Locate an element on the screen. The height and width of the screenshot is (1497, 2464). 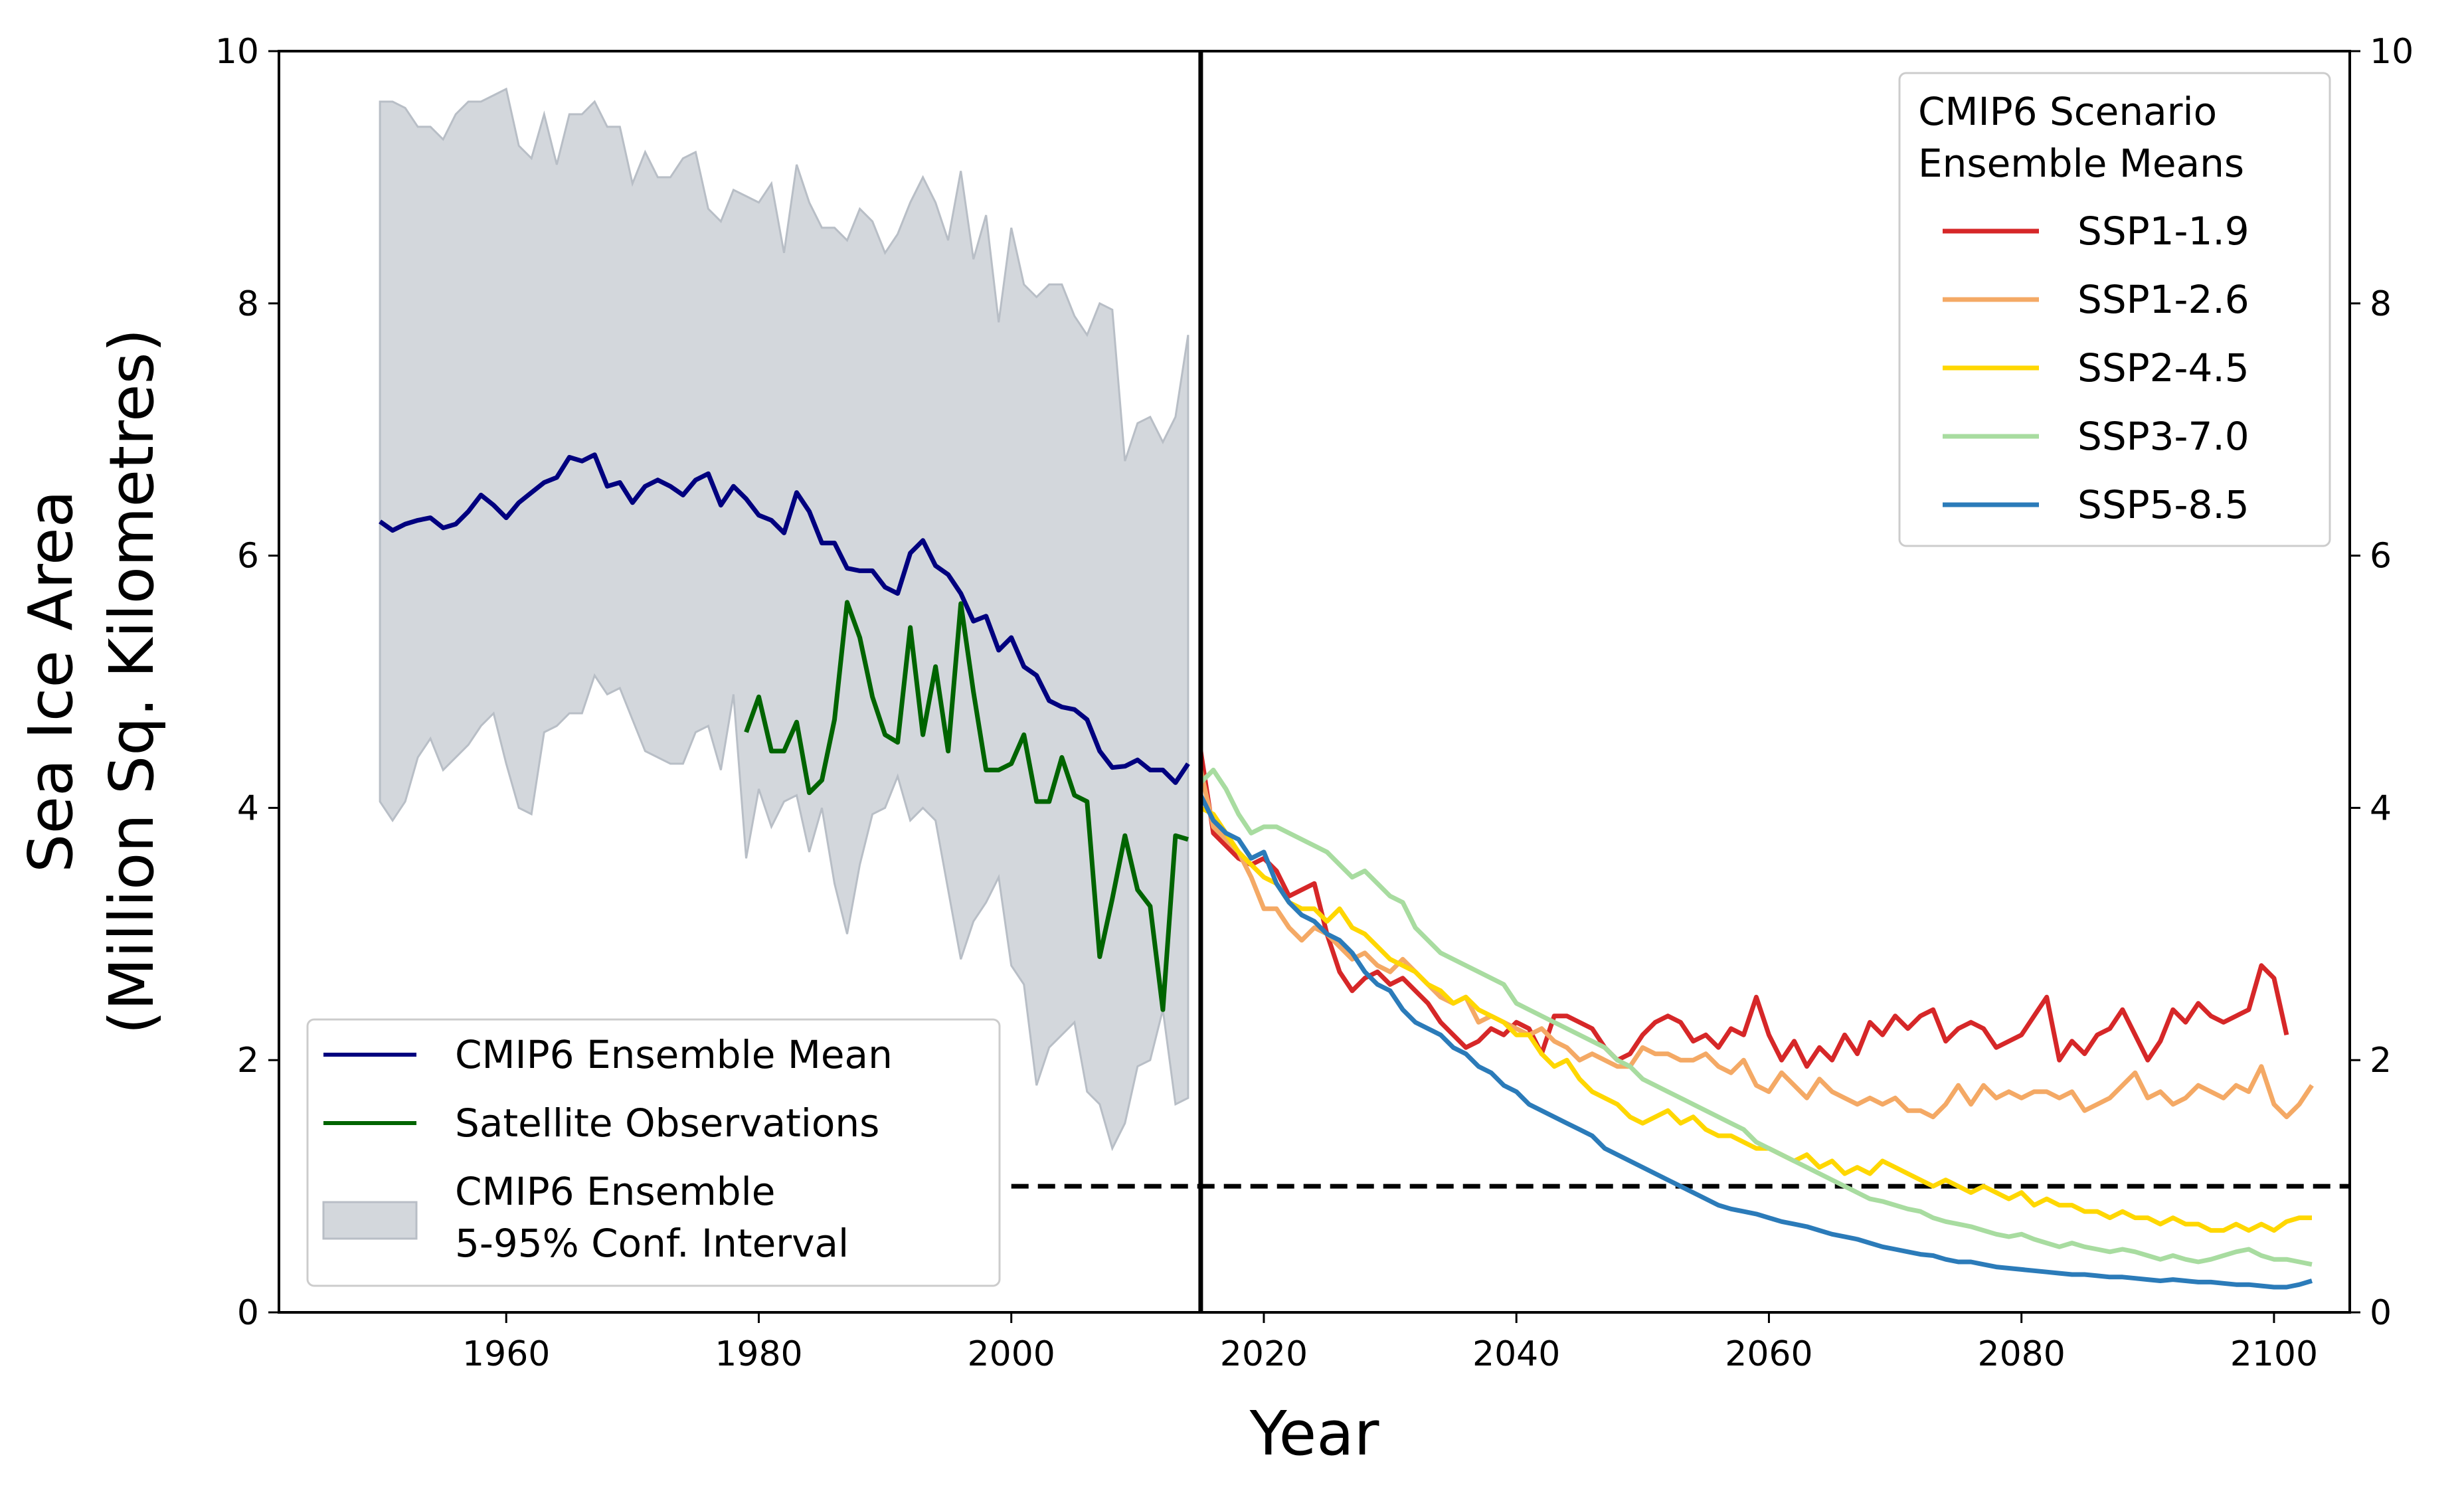
x-tick-label: 2080 is located at coordinates (2022, 1354).